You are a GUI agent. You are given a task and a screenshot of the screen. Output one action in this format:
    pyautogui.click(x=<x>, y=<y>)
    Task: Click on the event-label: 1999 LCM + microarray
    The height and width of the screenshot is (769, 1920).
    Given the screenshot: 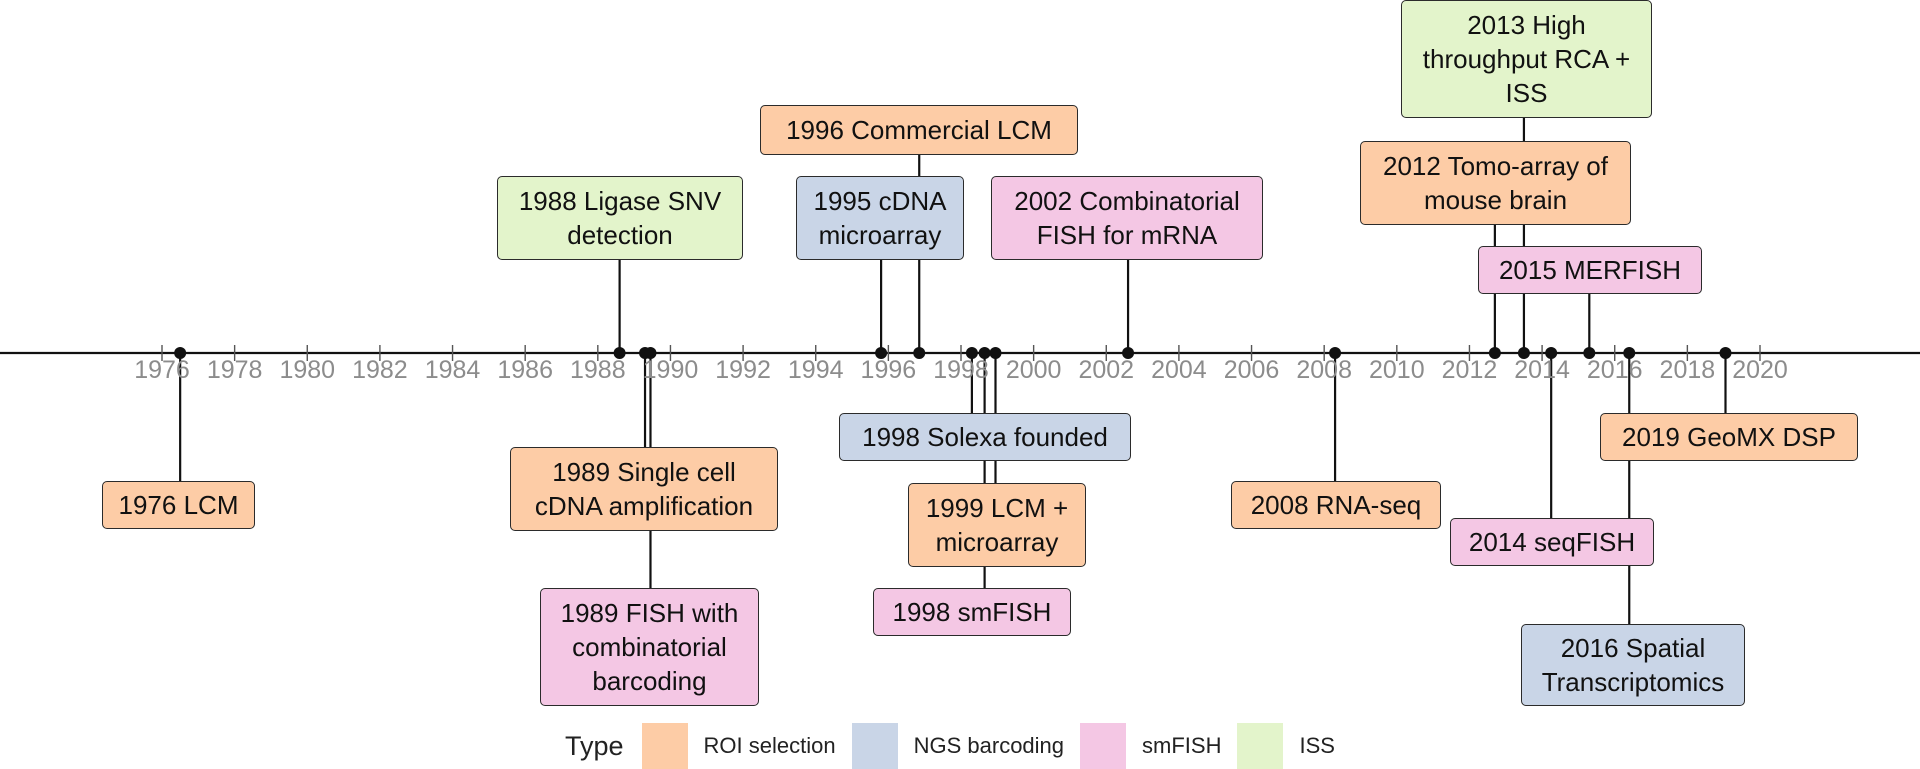 What is the action you would take?
    pyautogui.click(x=997, y=525)
    